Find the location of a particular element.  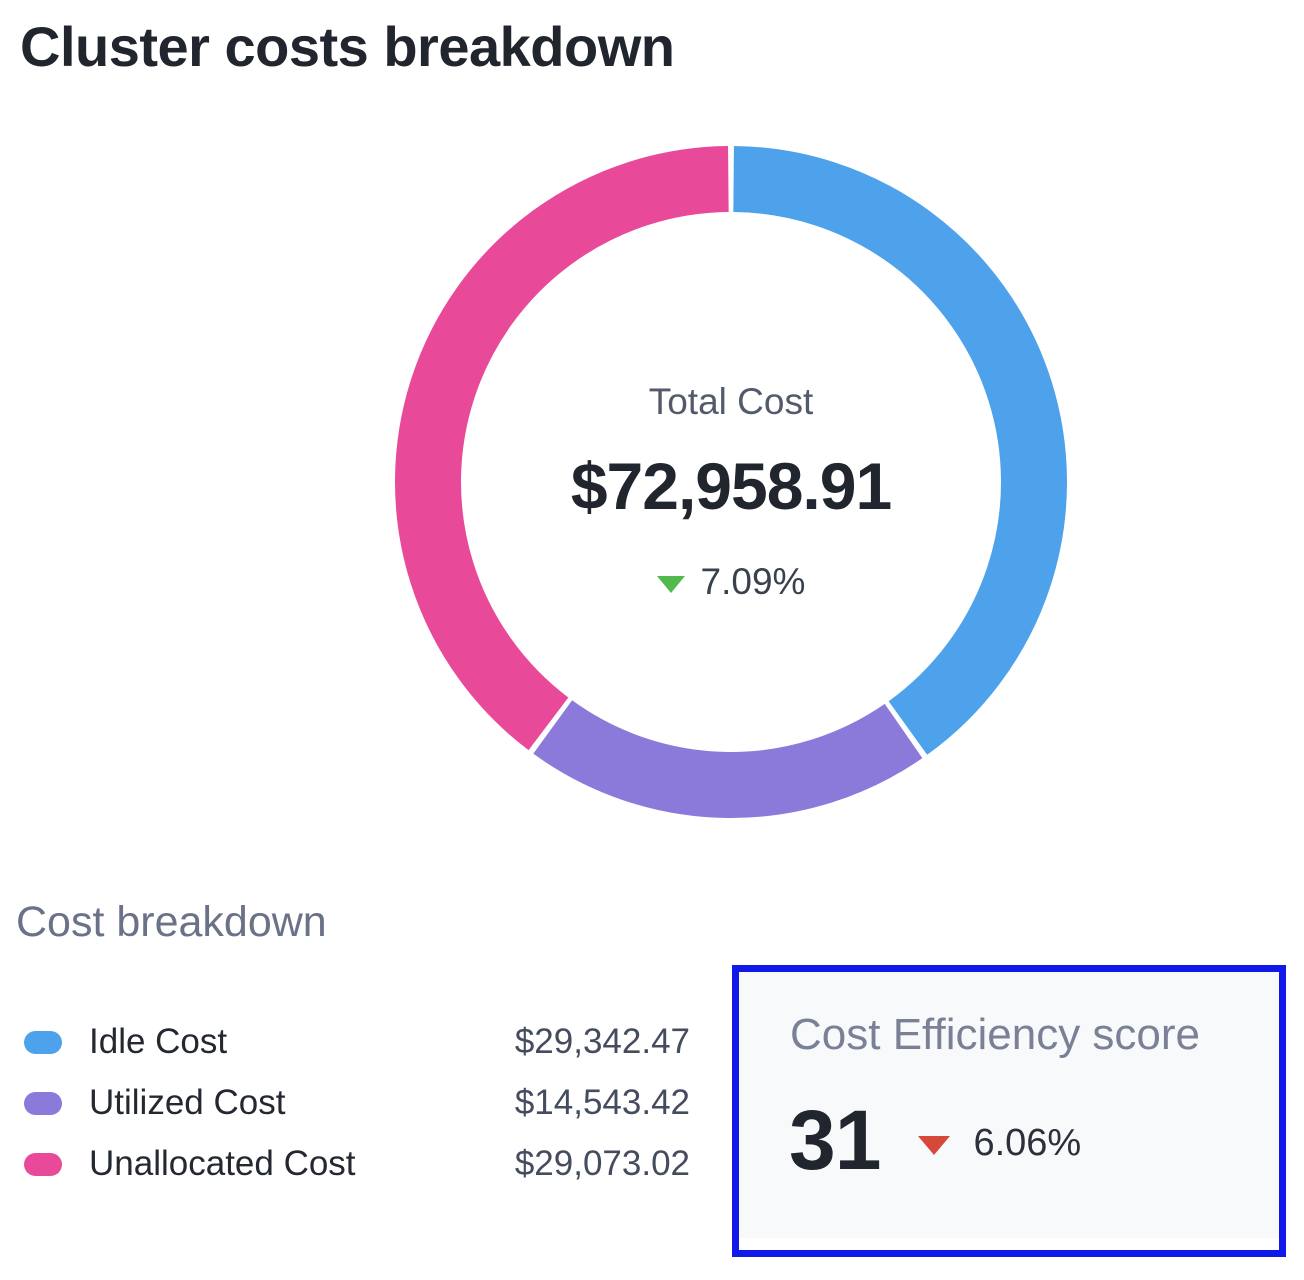

legend-marker-unallocated-cost is located at coordinates (43, 1164).